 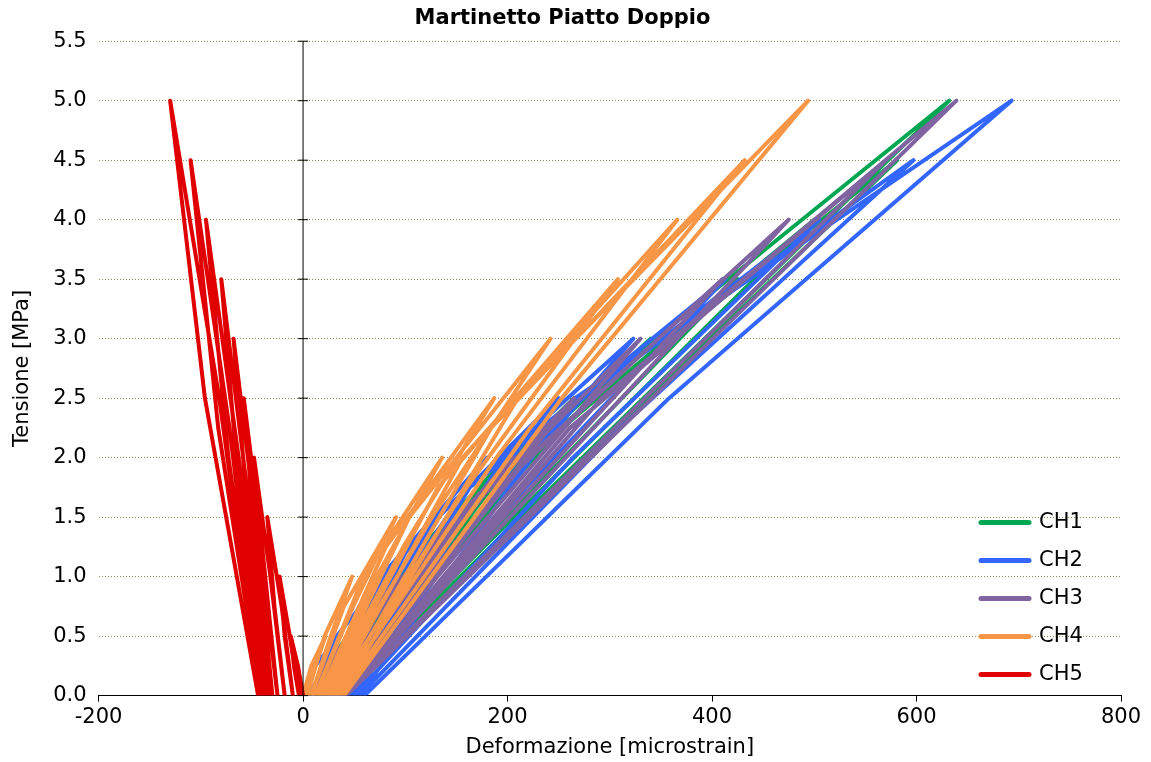 What do you see at coordinates (303, 715) in the screenshot?
I see `x-tick-label: 0` at bounding box center [303, 715].